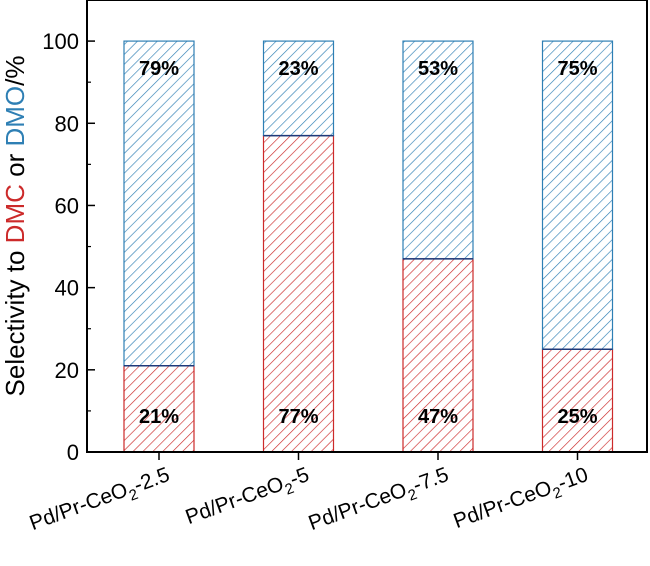 The height and width of the screenshot is (566, 650). What do you see at coordinates (577, 69) in the screenshot?
I see `data-label-dmo-4: 75%` at bounding box center [577, 69].